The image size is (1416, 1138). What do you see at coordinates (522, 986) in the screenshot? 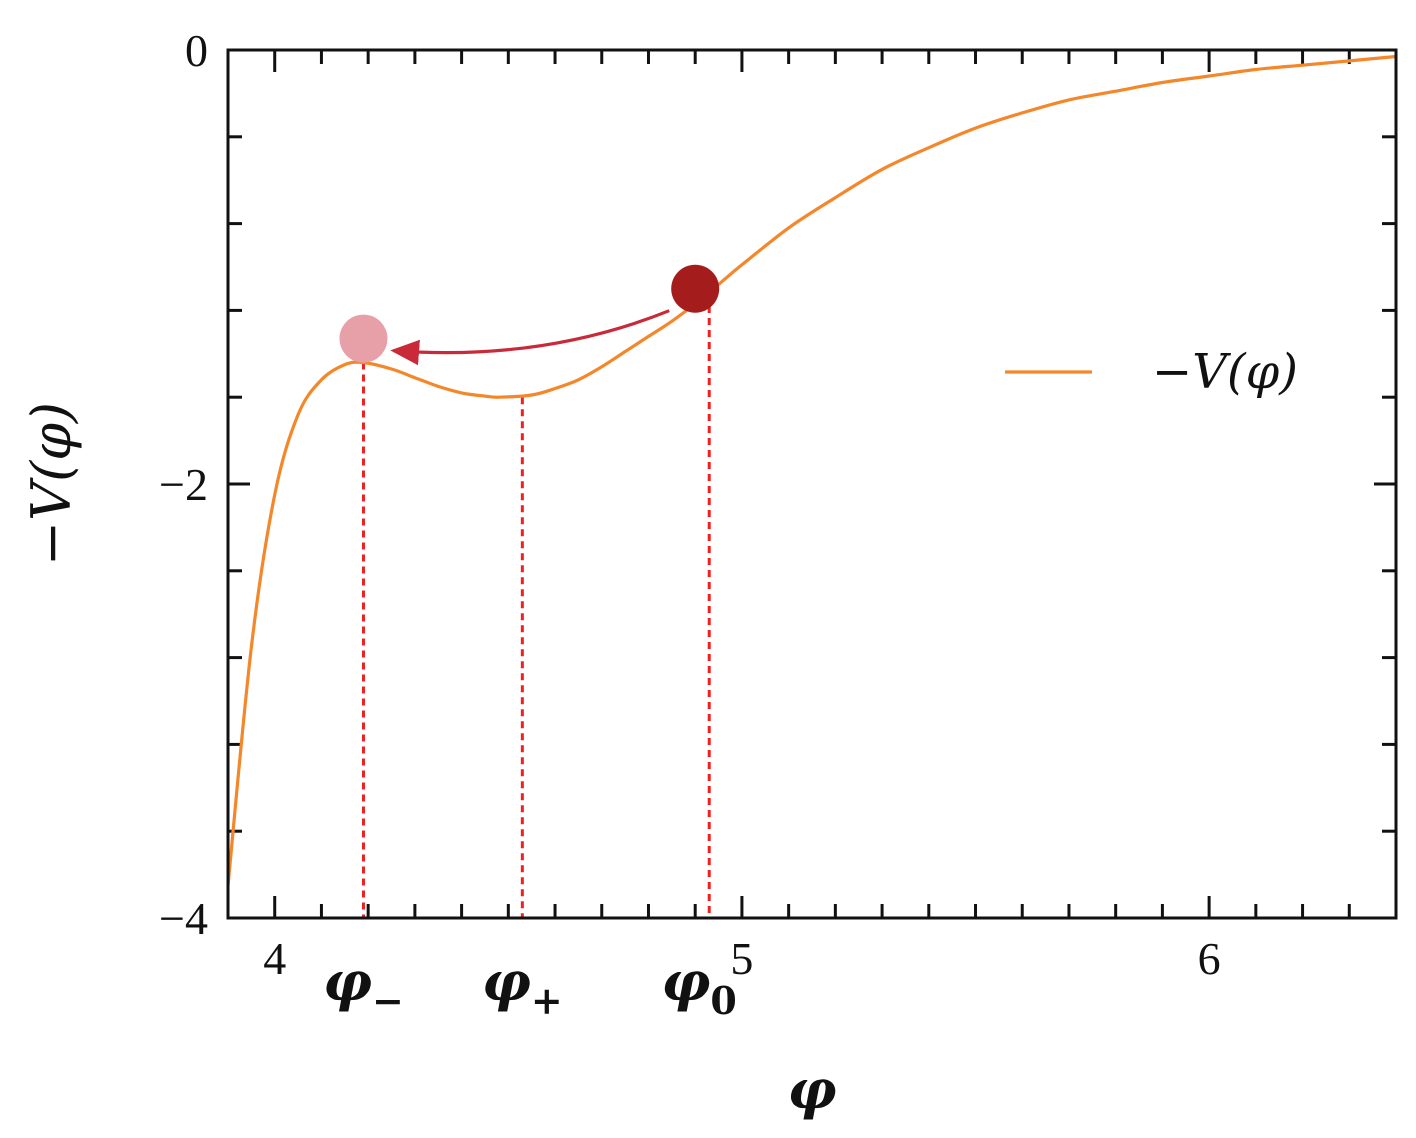
I see `marker-label: φ+` at bounding box center [522, 986].